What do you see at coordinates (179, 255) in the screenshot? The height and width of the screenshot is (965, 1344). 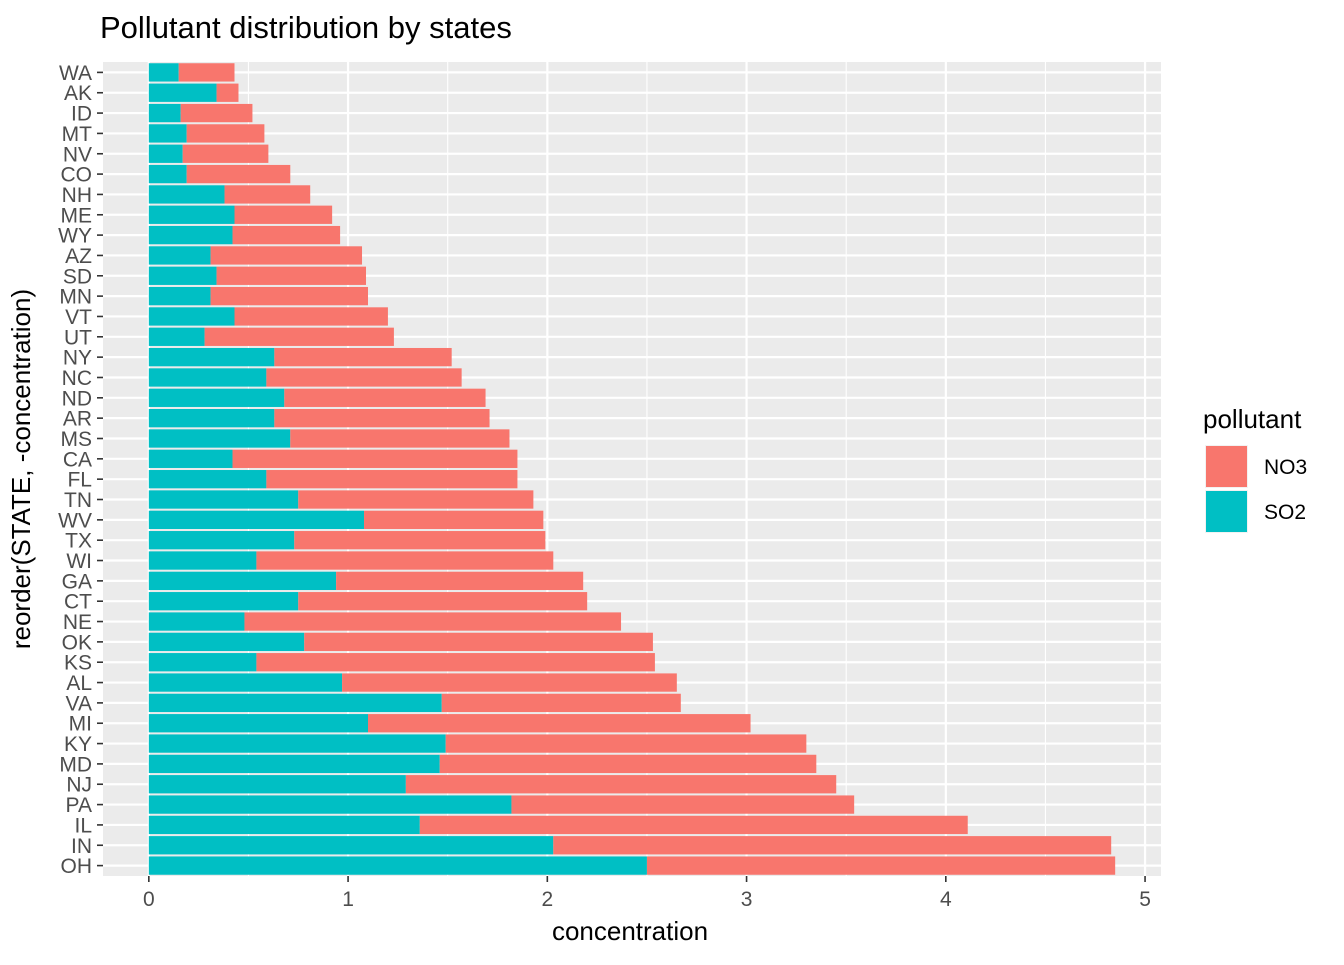 I see `bar-so2-az` at bounding box center [179, 255].